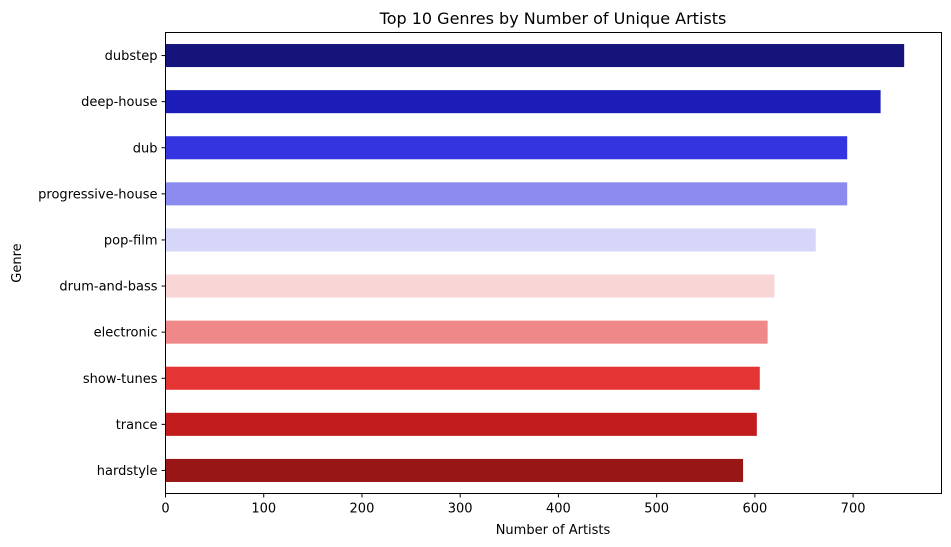 The height and width of the screenshot is (547, 951). I want to click on bar-drum-and-bass, so click(470, 286).